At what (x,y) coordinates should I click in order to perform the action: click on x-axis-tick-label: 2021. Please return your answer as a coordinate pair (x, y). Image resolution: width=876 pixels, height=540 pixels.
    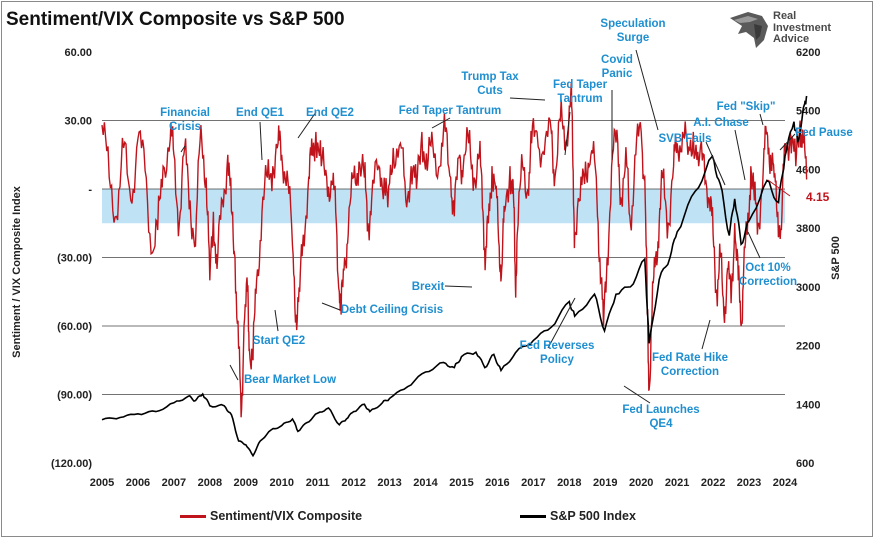
    Looking at the image, I should click on (677, 483).